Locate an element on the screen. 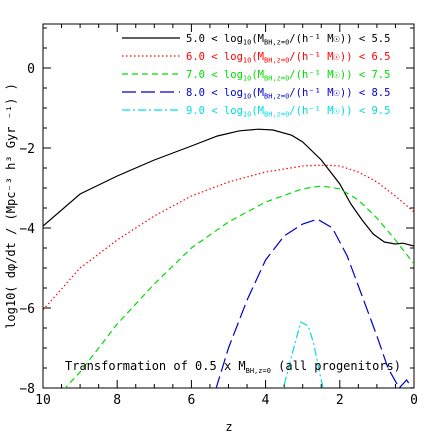  legend-label-4: 8.0 < log10(MBH,z=0/(h⁻¹ M☉)) < 8.5 is located at coordinates (288, 94).